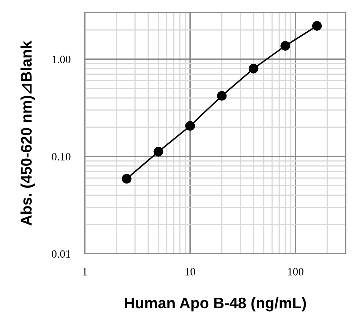  What do you see at coordinates (61, 254) in the screenshot?
I see `y-tick-label: 0.01` at bounding box center [61, 254].